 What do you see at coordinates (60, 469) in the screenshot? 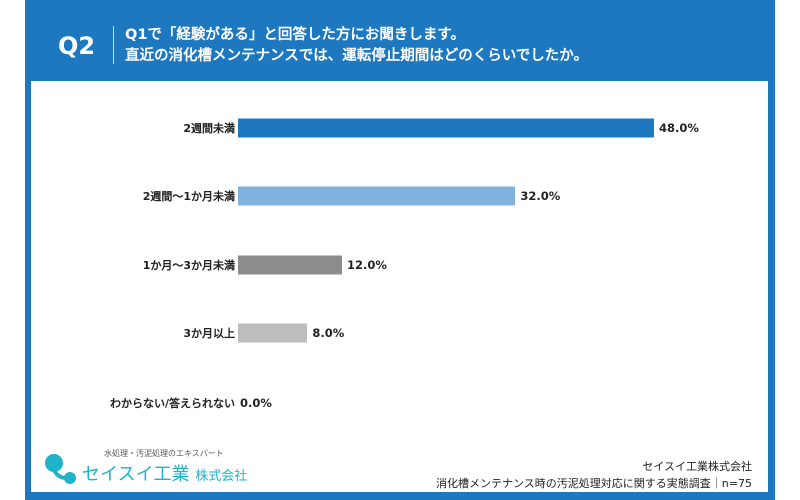
I see `droplet-logo-icon` at bounding box center [60, 469].